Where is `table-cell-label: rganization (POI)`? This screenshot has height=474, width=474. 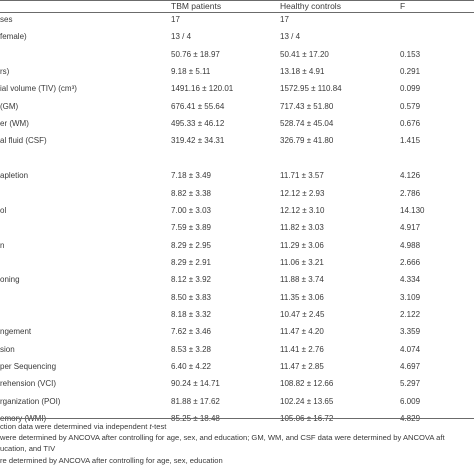 table-cell-label: rganization (POI) is located at coordinates (30, 401).